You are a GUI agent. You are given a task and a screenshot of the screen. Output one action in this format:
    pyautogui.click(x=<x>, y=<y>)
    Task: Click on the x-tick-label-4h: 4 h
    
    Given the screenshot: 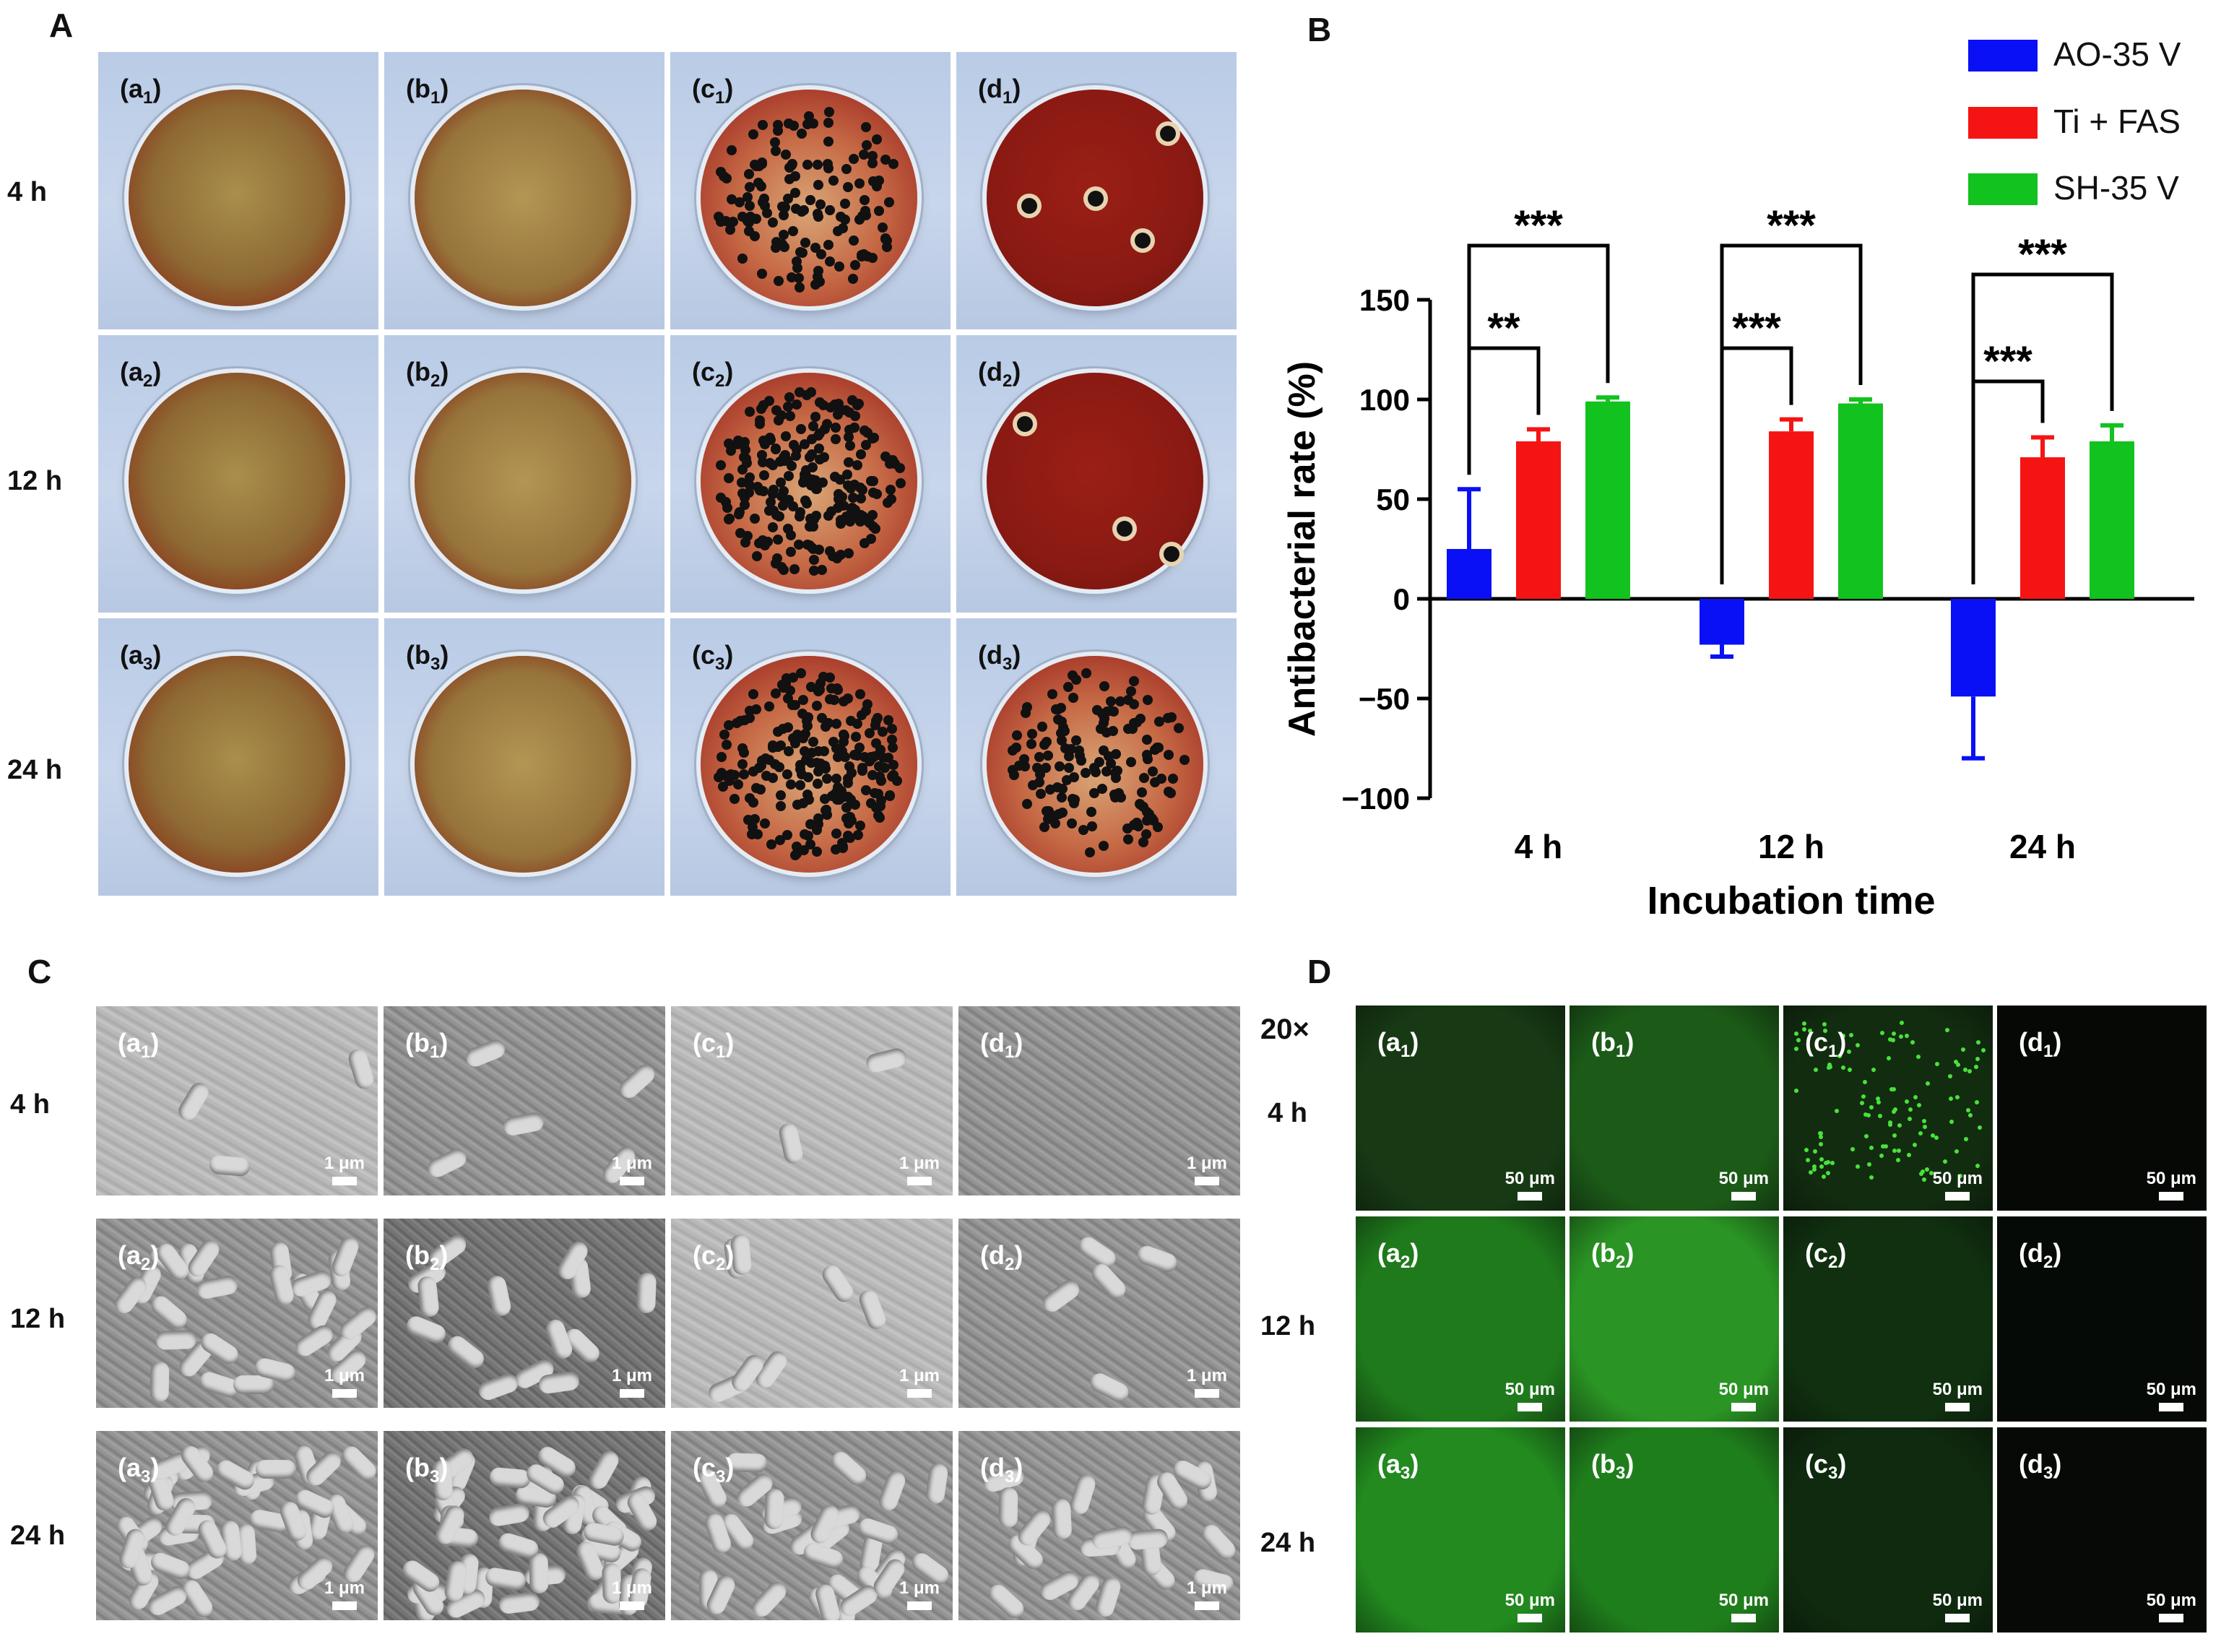 What is the action you would take?
    pyautogui.click(x=1538, y=846)
    